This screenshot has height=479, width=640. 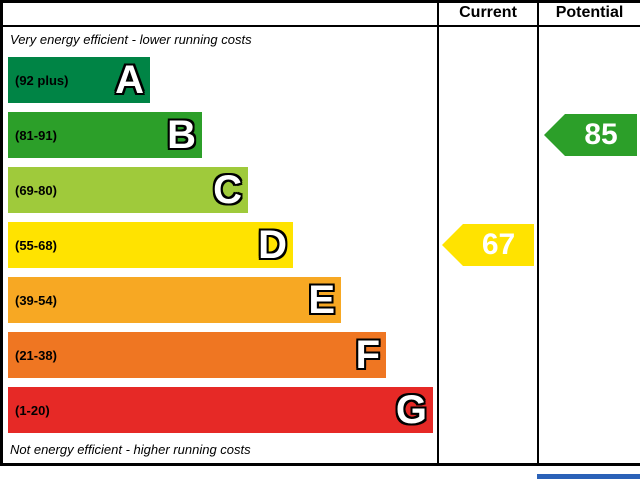 What do you see at coordinates (36, 245) in the screenshot?
I see `band-range-label-d: (55-68)` at bounding box center [36, 245].